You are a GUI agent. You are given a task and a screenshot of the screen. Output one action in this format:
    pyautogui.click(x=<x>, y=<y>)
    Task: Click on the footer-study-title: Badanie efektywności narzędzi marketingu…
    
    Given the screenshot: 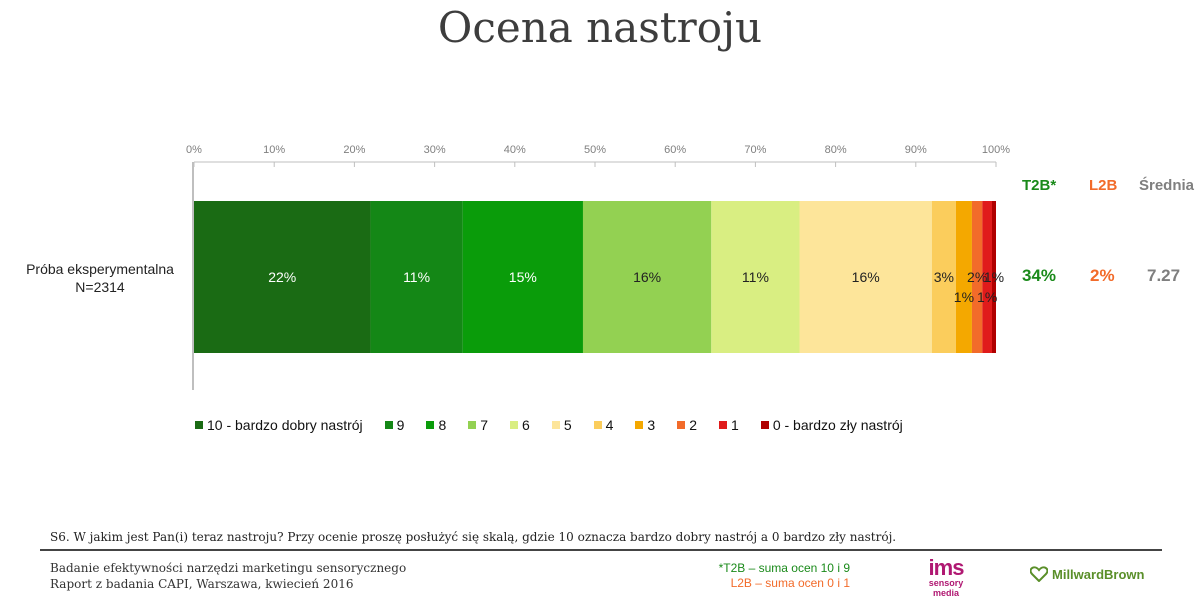 What is the action you would take?
    pyautogui.click(x=228, y=568)
    